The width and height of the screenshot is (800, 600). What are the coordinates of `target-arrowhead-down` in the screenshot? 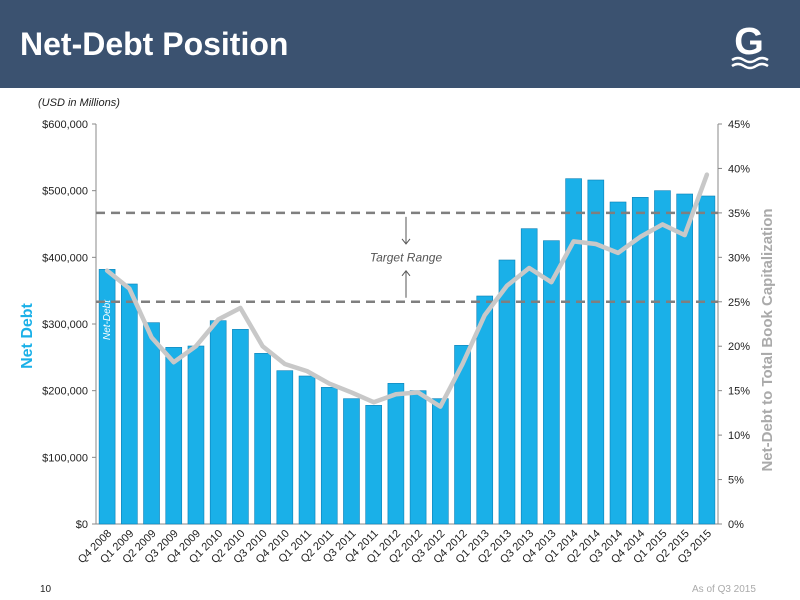 It's located at (406, 241).